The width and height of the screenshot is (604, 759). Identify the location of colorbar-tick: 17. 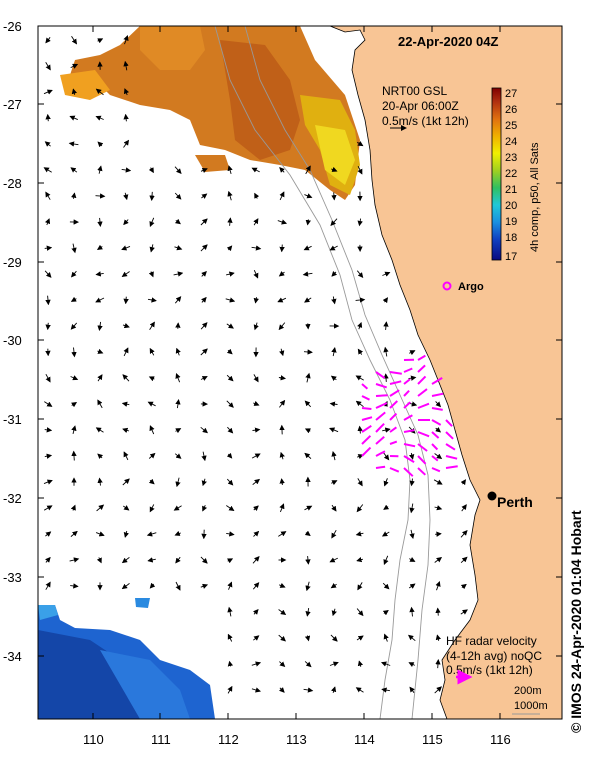
(511, 257).